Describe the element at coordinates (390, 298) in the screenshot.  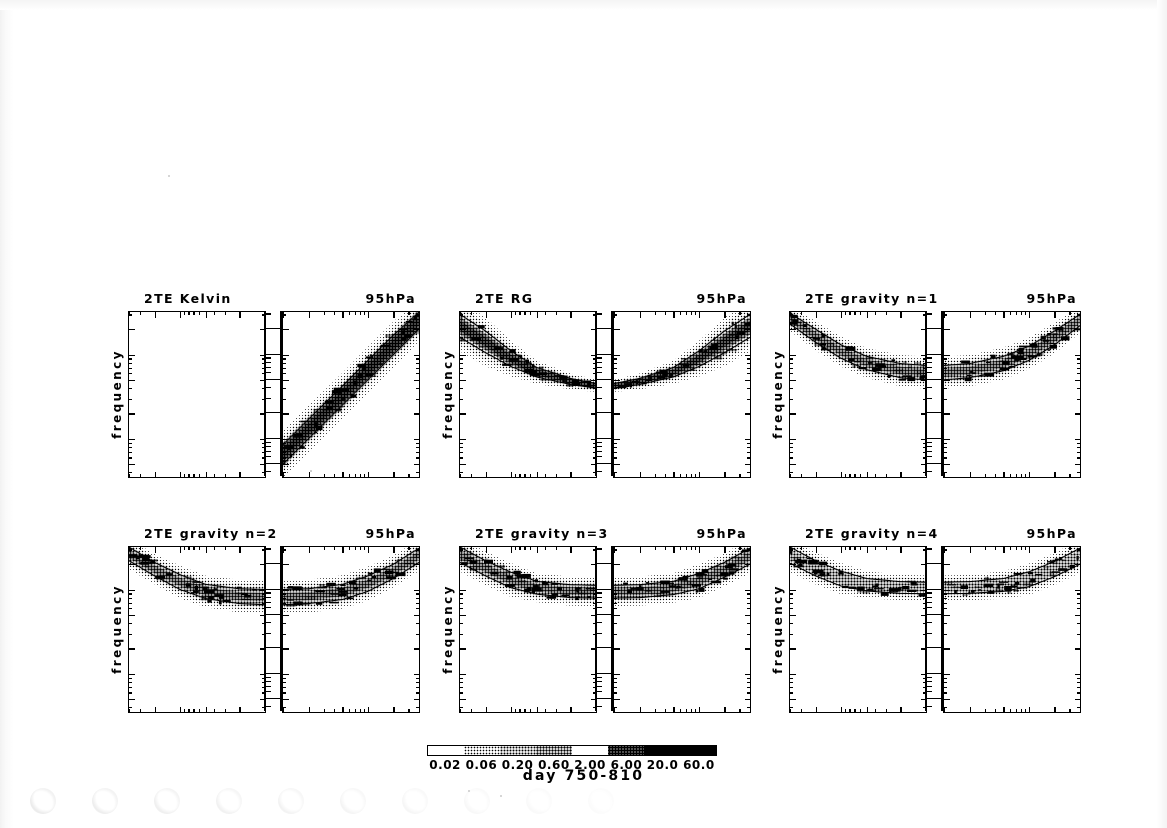
I see `panel-level-label: 95hPa` at that location.